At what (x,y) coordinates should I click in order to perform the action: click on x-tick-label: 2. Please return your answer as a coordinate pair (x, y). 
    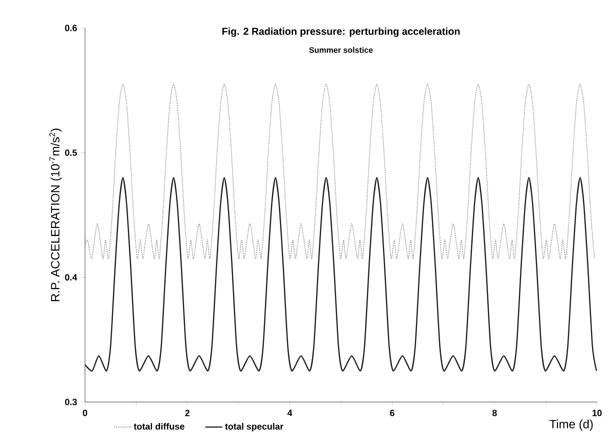
    Looking at the image, I should click on (187, 413).